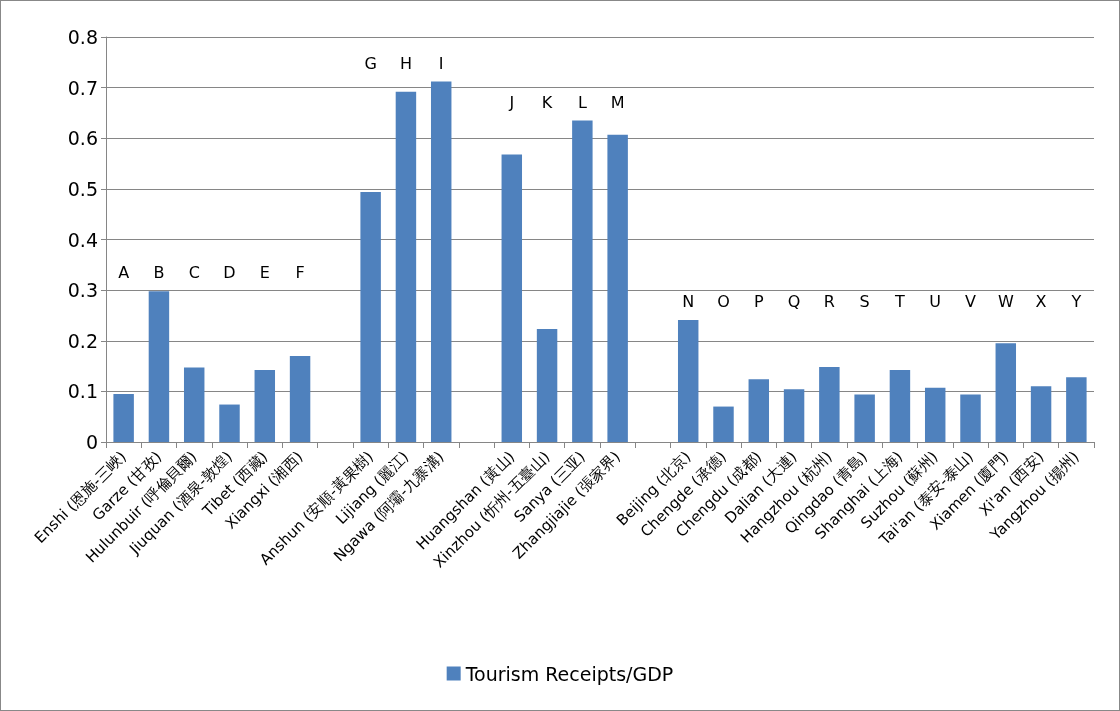 This screenshot has height=711, width=1120. What do you see at coordinates (82, 188) in the screenshot?
I see `y-tick-label: 0.5` at bounding box center [82, 188].